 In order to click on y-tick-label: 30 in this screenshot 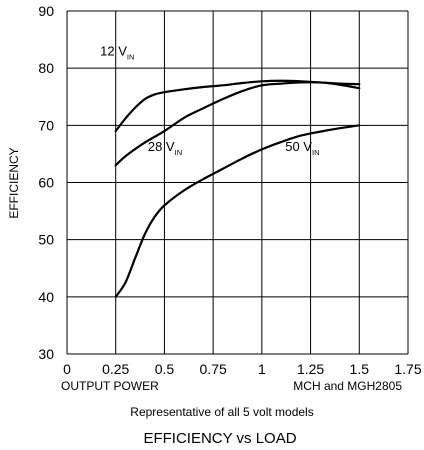, I will do `click(46, 354)`.